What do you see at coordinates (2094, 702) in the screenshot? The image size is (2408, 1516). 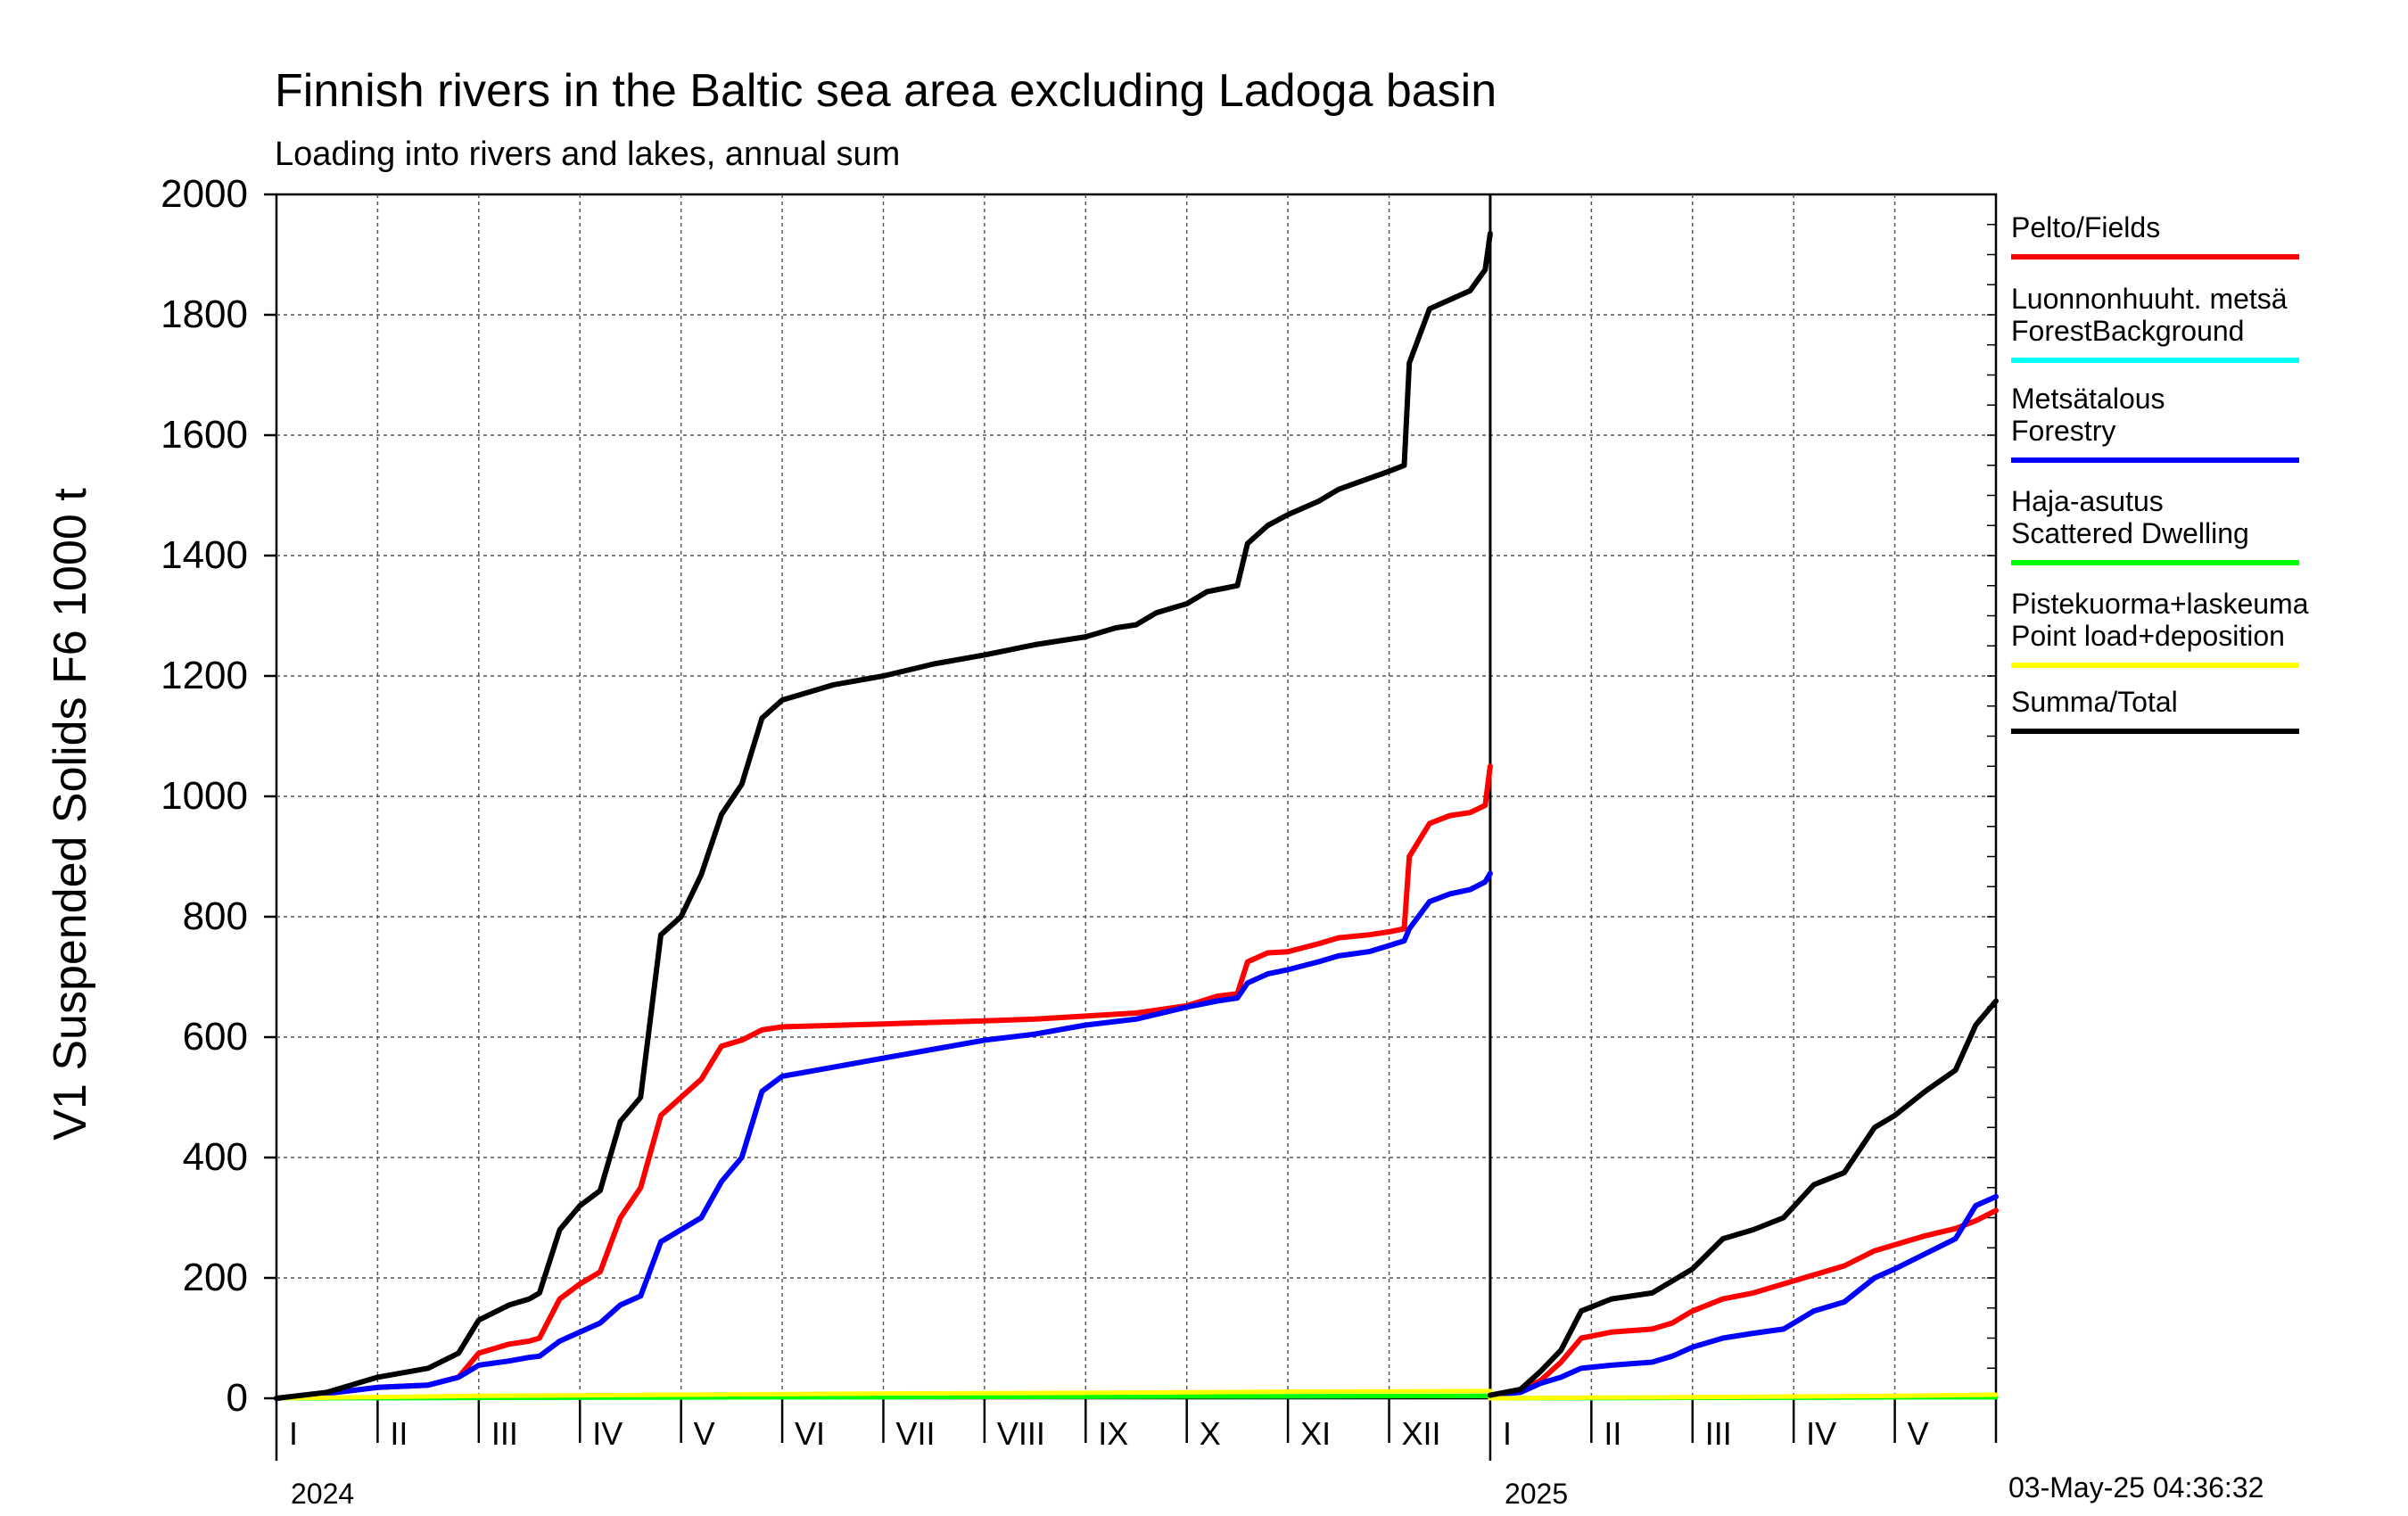 I see `legend-label: Summa/Total` at bounding box center [2094, 702].